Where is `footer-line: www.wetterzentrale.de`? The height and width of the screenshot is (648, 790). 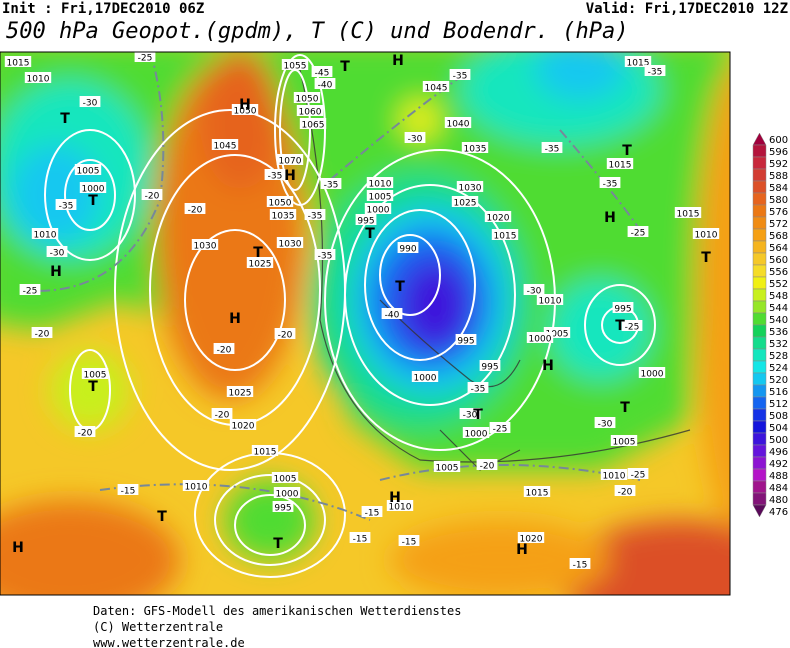
footer-line: www.wetterzentrale.de is located at coordinates (169, 642).